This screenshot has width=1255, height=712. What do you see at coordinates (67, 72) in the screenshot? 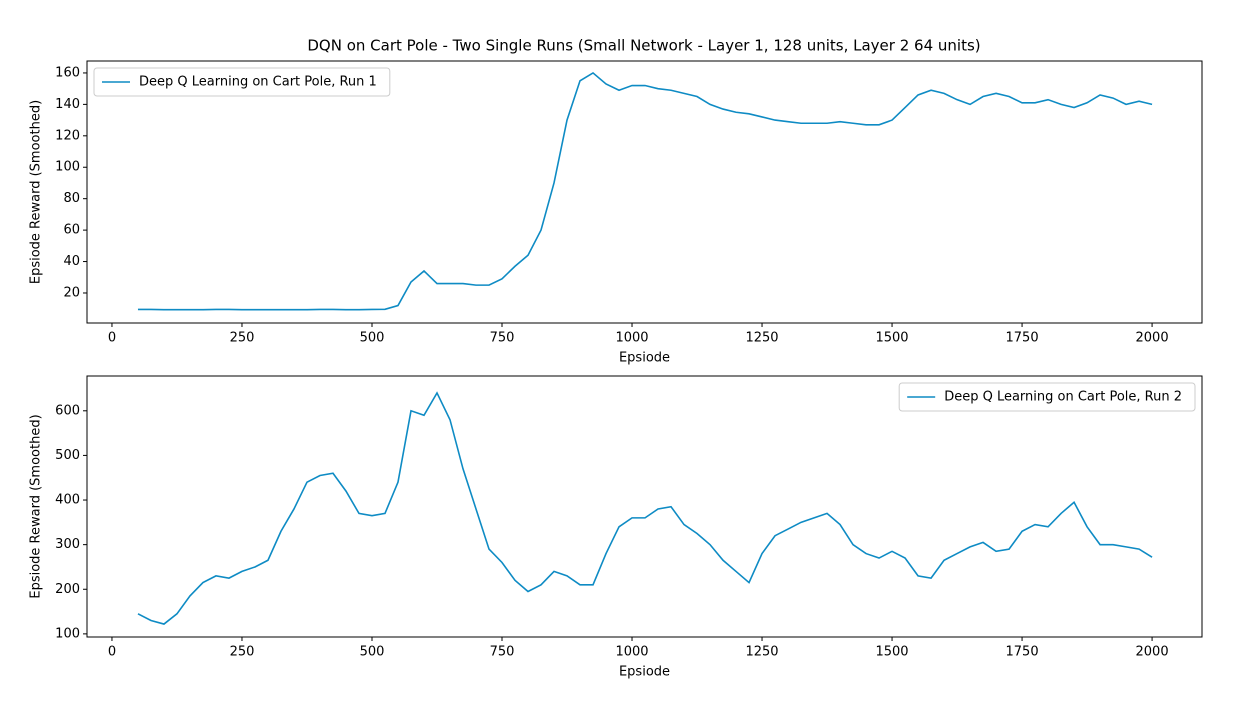
I see `y-tick-label: 160` at bounding box center [67, 72].